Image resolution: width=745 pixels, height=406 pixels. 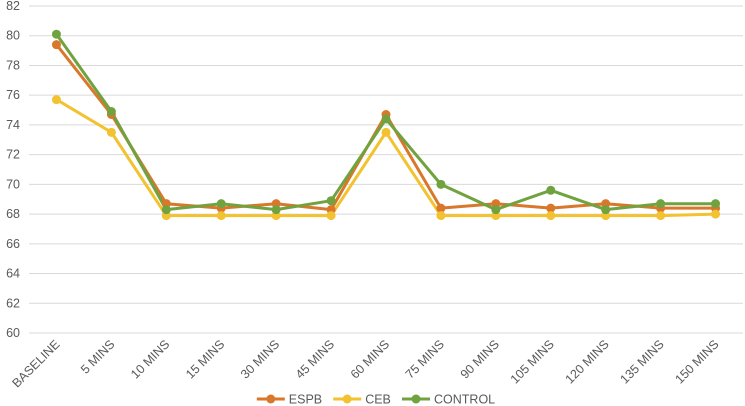 I want to click on legend-label-espb: ESPB, so click(x=305, y=399).